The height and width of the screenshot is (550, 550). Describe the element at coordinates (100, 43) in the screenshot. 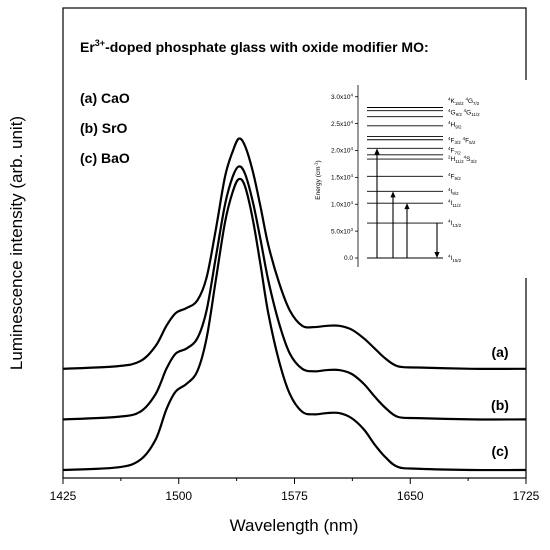

I see `chart-title-sup: 3+` at that location.